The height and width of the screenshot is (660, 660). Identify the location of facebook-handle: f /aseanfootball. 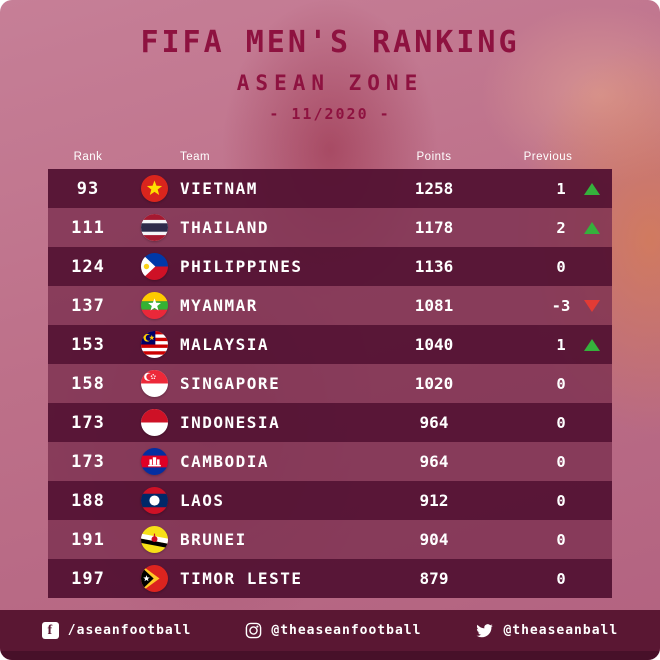
(116, 630).